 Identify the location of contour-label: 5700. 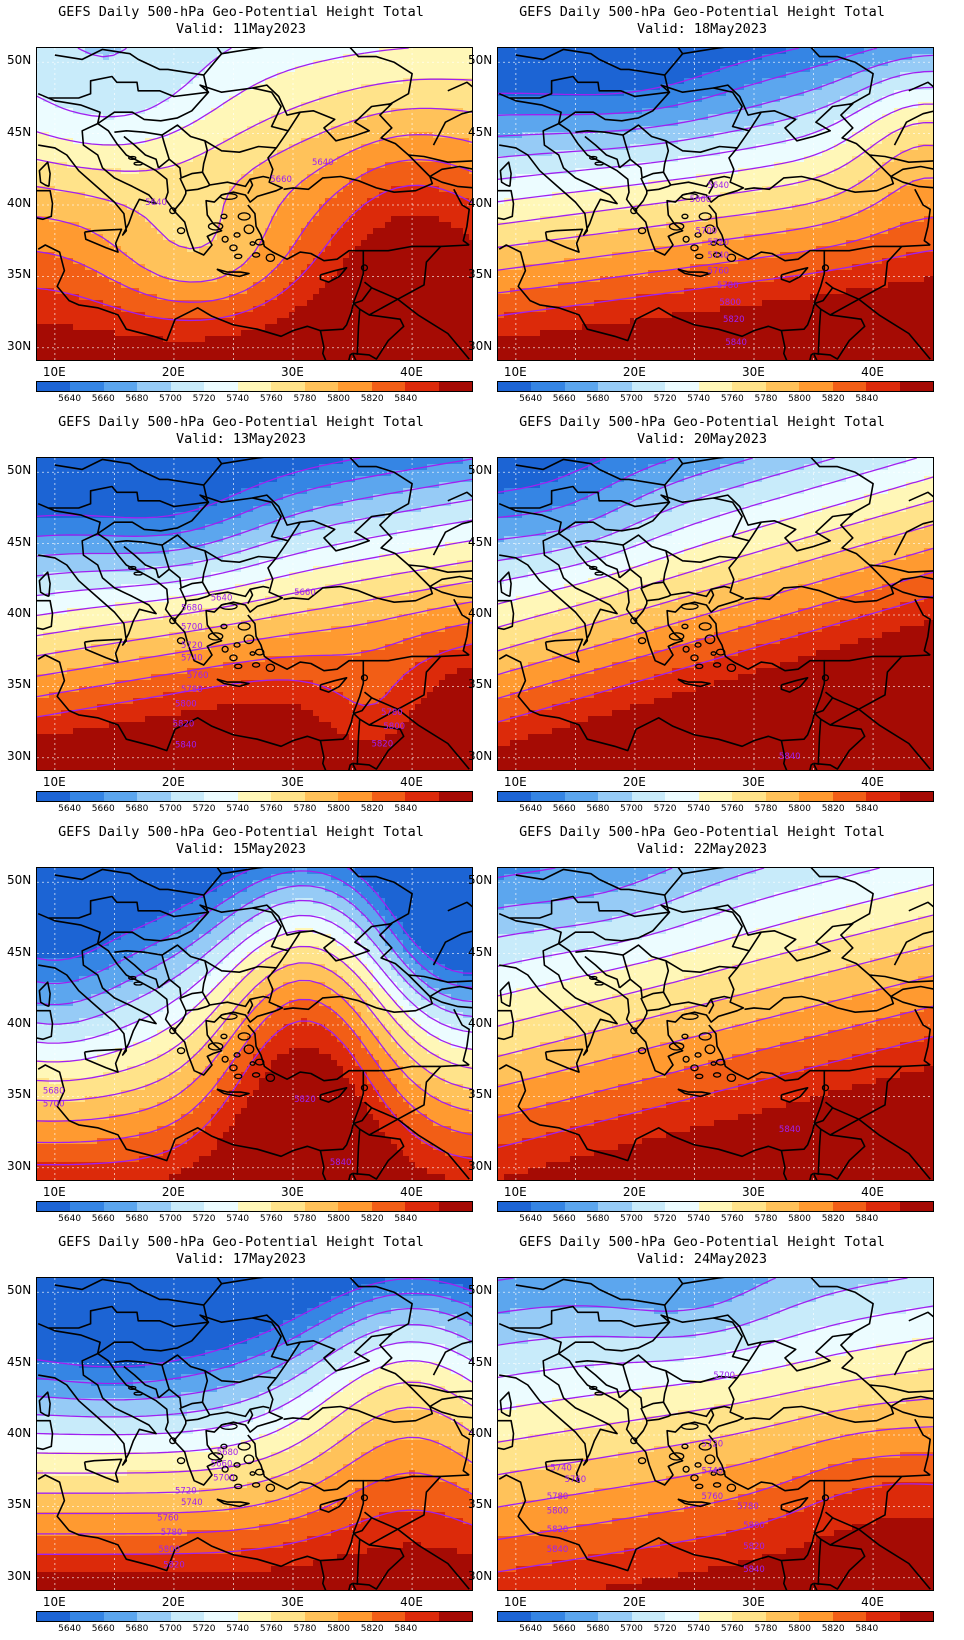
(707, 232).